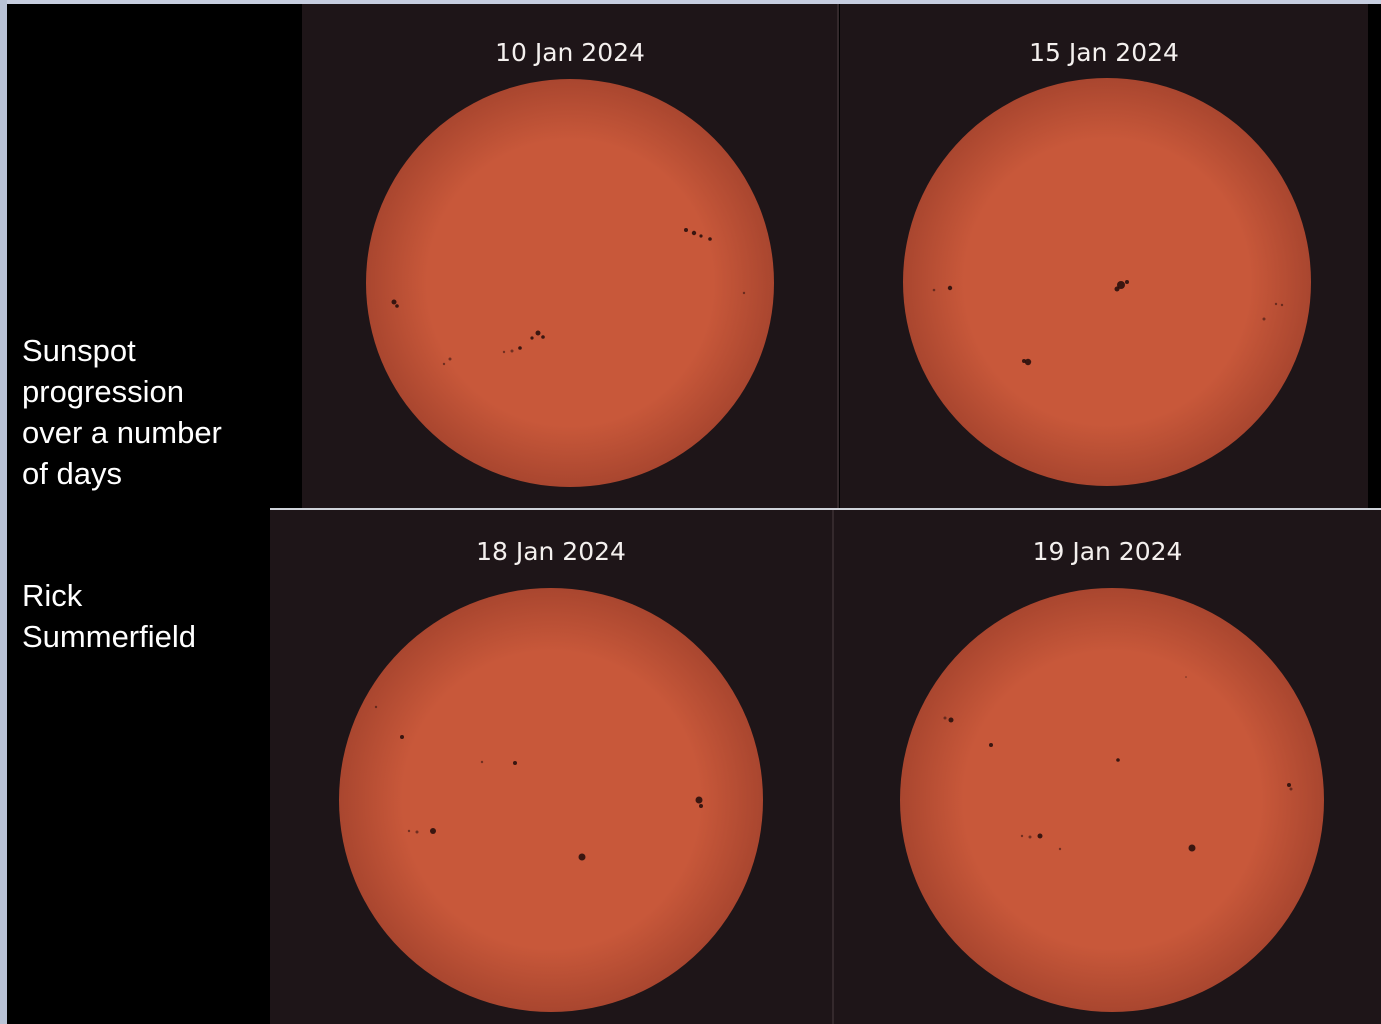  I want to click on panel-date-label: 15 Jan 2024, so click(1104, 52).